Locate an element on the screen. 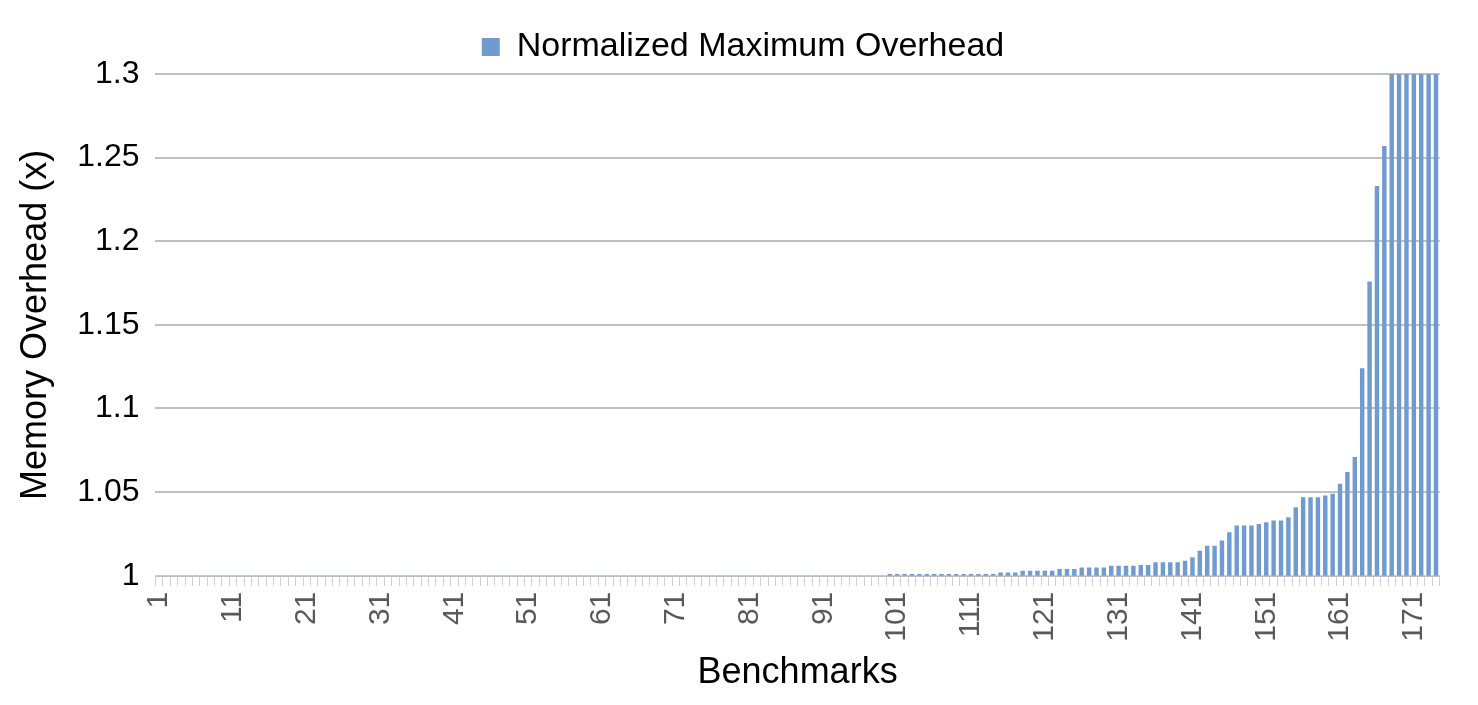 The image size is (1478, 705). x-tick-label: 81 is located at coordinates (747, 608).